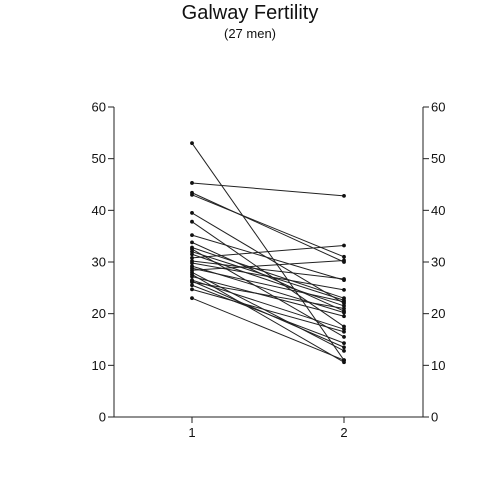 This screenshot has height=500, width=500. I want to click on y-tick-label-left: 40, so click(99, 210).